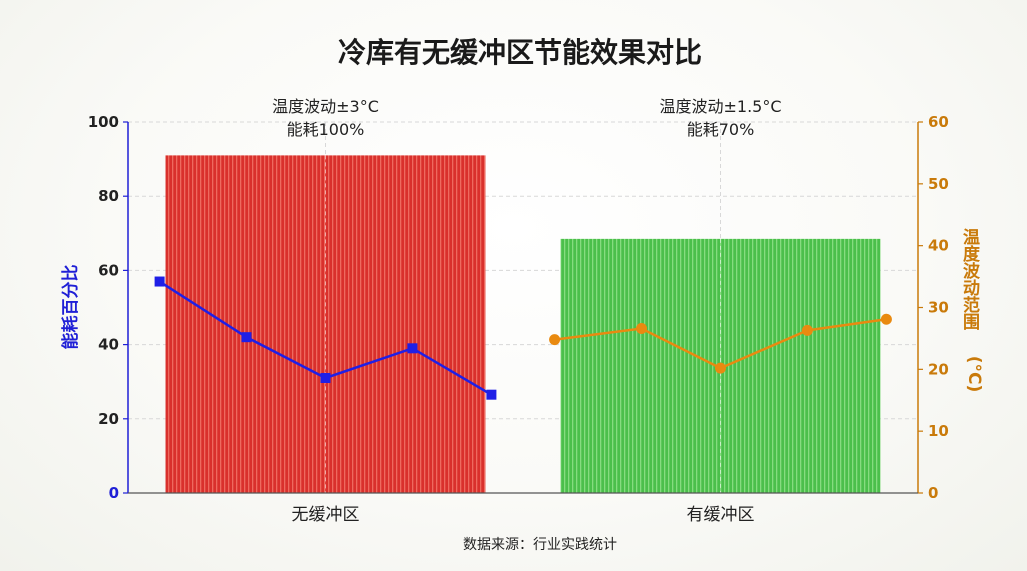 This screenshot has width=1027, height=571. Describe the element at coordinates (108, 196) in the screenshot. I see `left-tick-label: 80` at that location.